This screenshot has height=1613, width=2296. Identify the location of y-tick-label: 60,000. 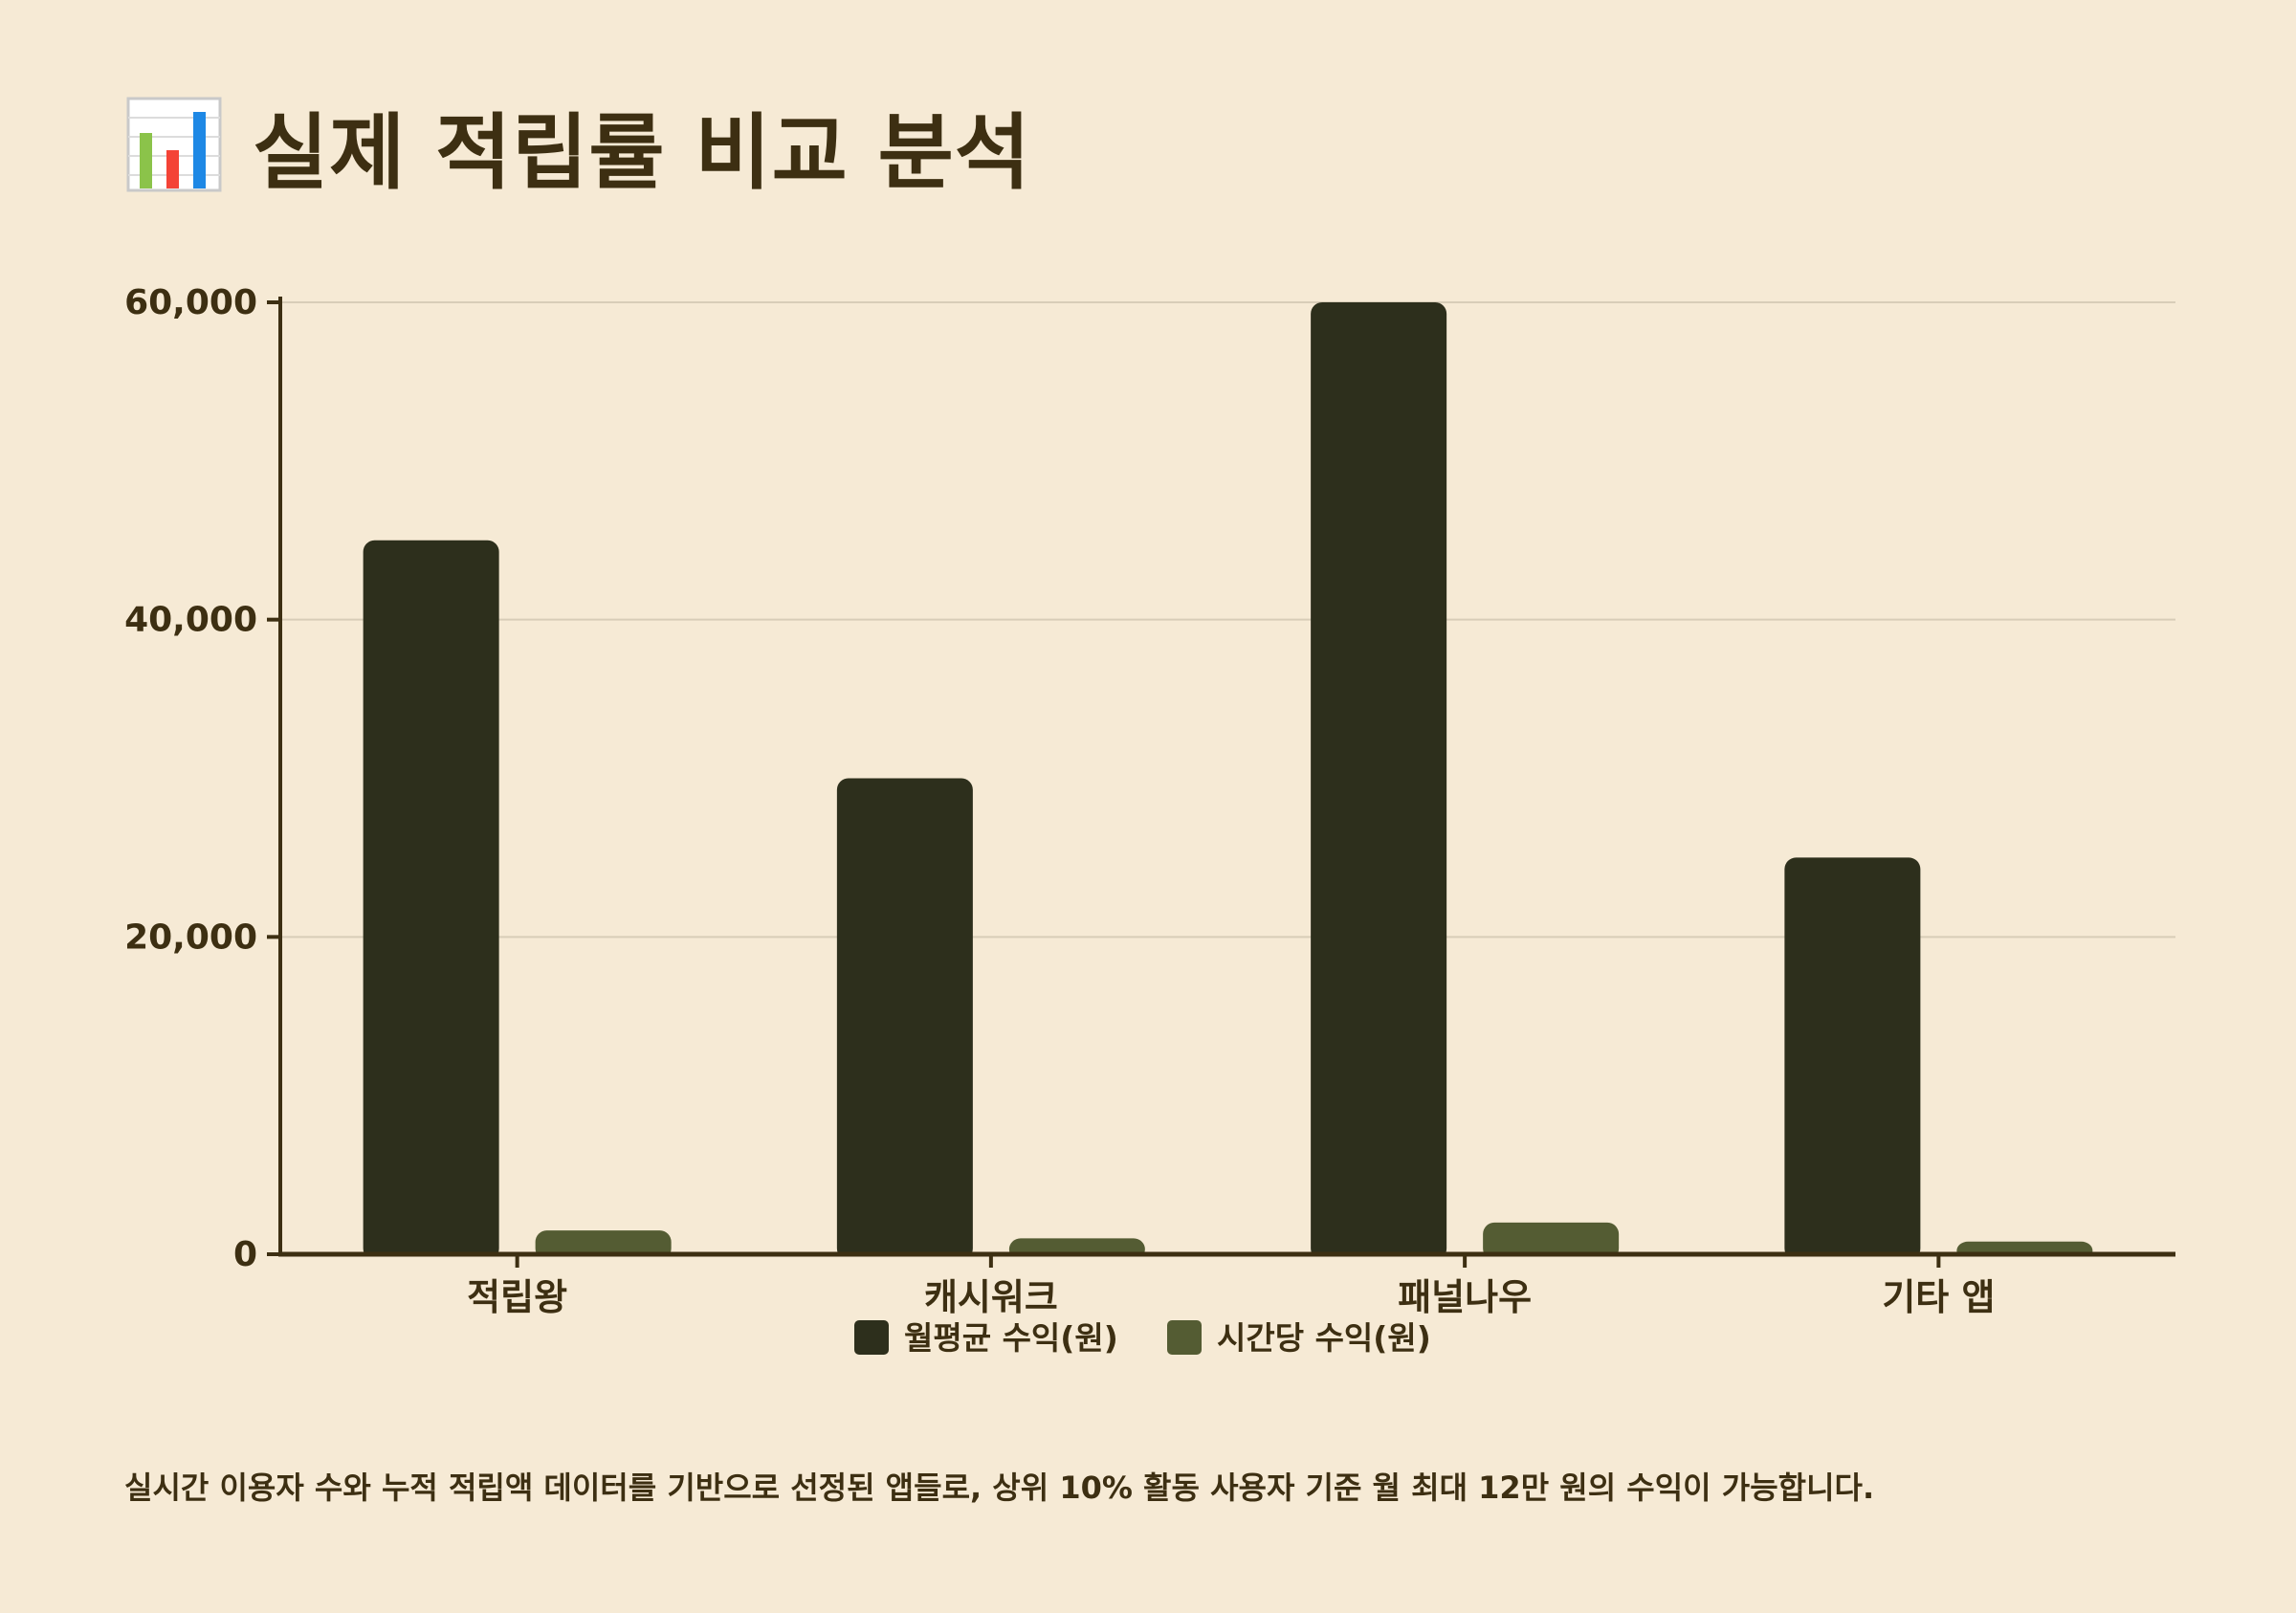
(190, 302).